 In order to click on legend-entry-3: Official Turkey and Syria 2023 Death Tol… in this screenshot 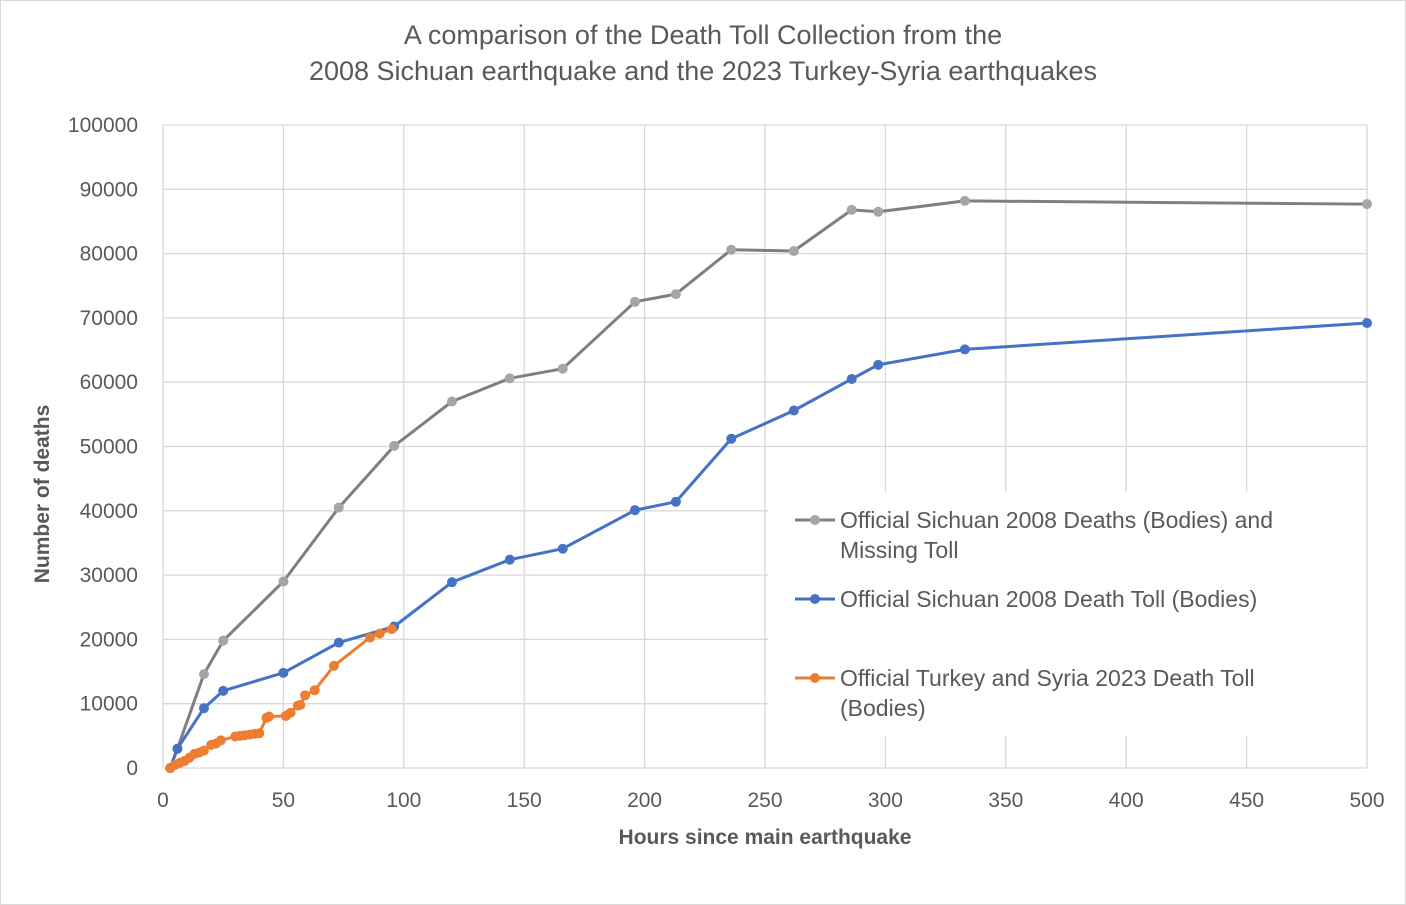, I will do `click(1025, 693)`.